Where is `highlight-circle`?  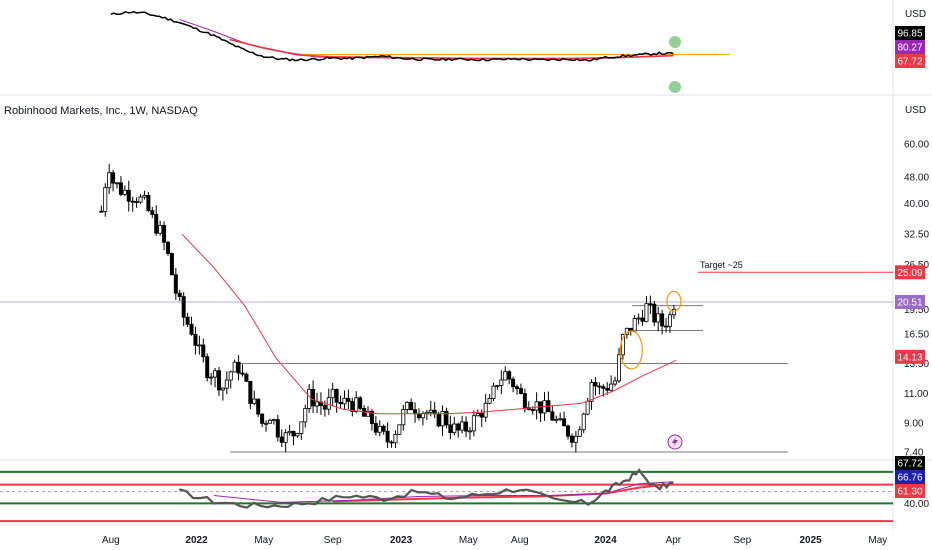 highlight-circle is located at coordinates (631, 350).